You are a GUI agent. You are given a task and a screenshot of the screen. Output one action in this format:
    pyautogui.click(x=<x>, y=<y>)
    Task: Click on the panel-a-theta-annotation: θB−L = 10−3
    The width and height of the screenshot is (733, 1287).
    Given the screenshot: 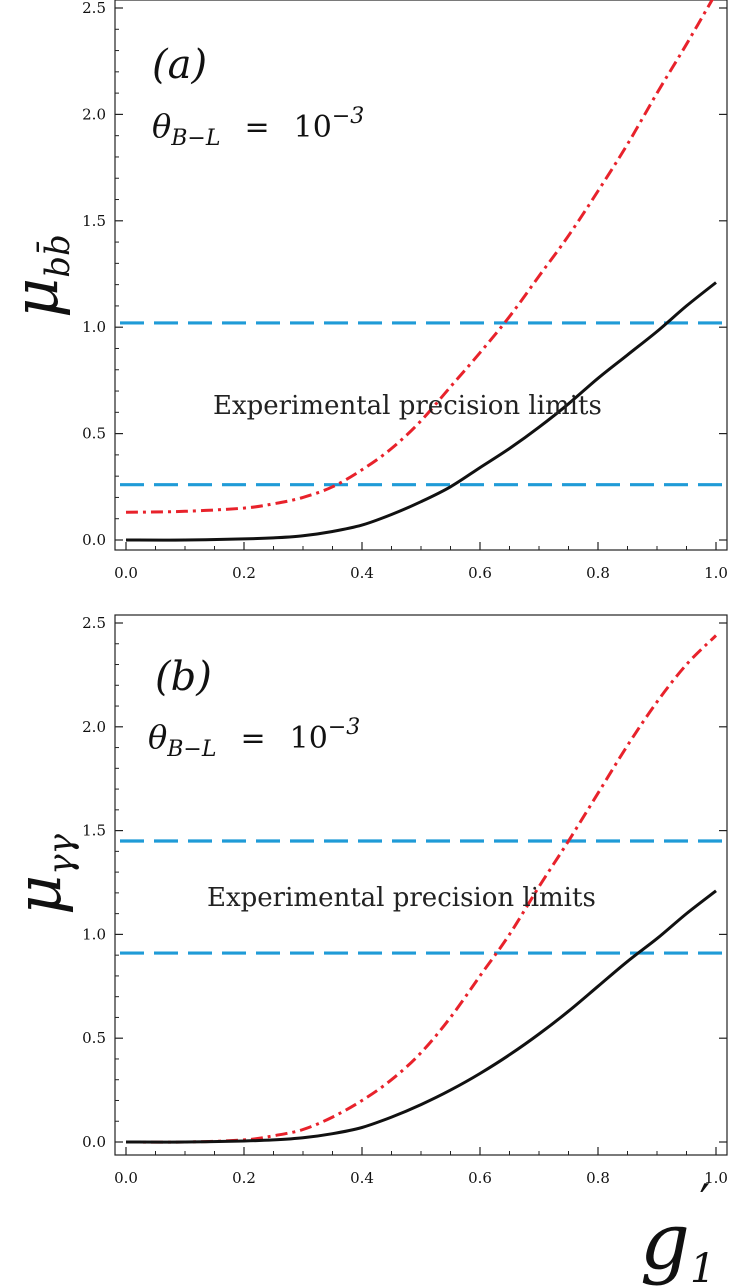 What is the action you would take?
    pyautogui.click(x=258, y=127)
    